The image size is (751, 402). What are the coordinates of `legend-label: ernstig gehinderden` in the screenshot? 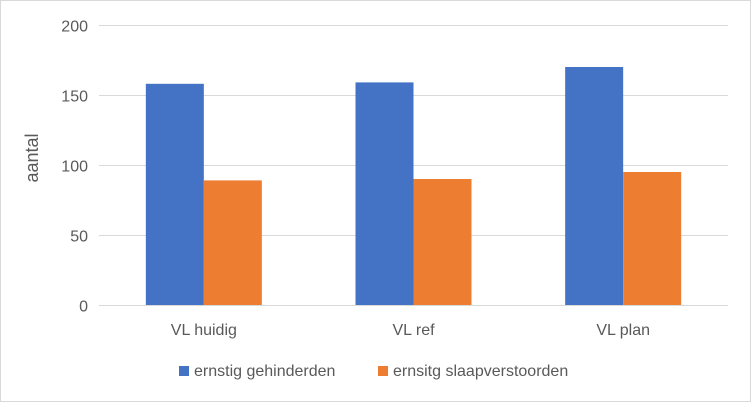 It's located at (264, 371).